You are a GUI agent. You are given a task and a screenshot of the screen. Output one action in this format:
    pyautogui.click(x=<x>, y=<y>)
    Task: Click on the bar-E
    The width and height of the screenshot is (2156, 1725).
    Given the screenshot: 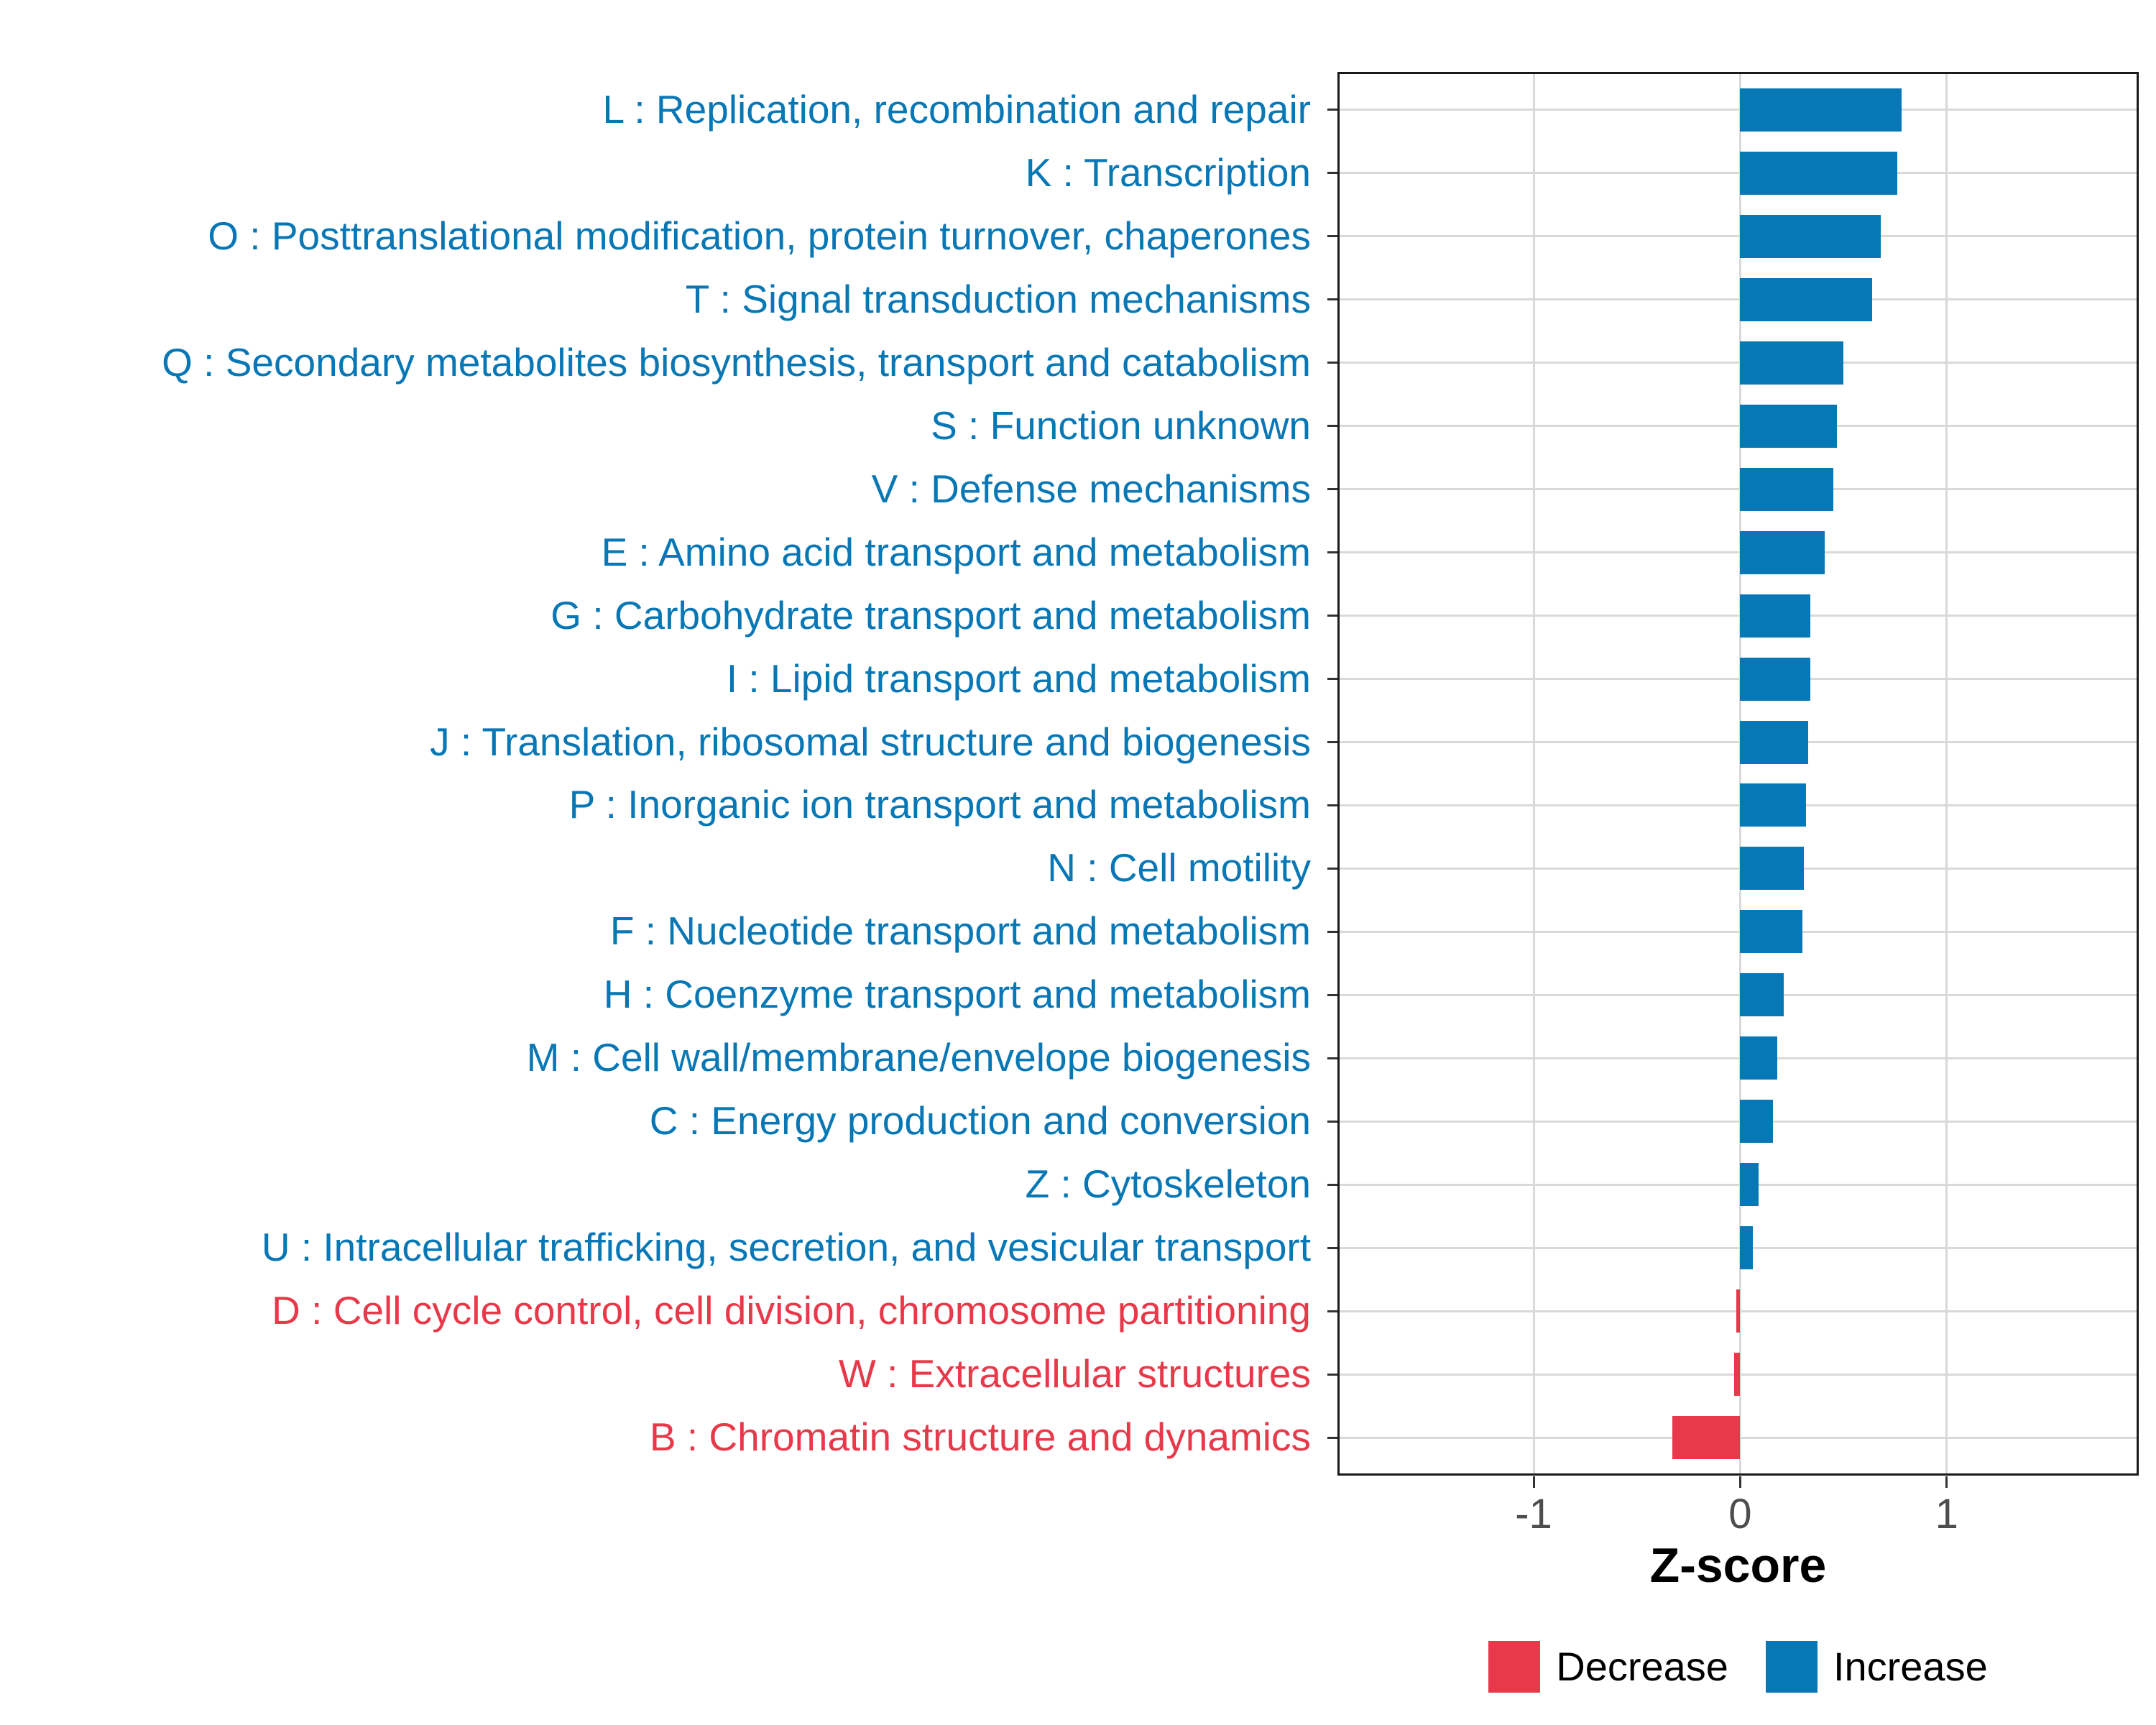 What is the action you would take?
    pyautogui.click(x=1783, y=552)
    